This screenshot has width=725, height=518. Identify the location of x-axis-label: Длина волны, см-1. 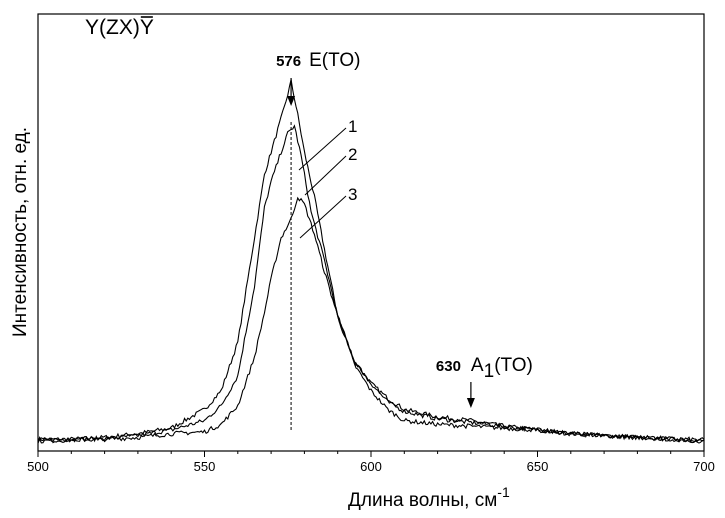
(429, 497).